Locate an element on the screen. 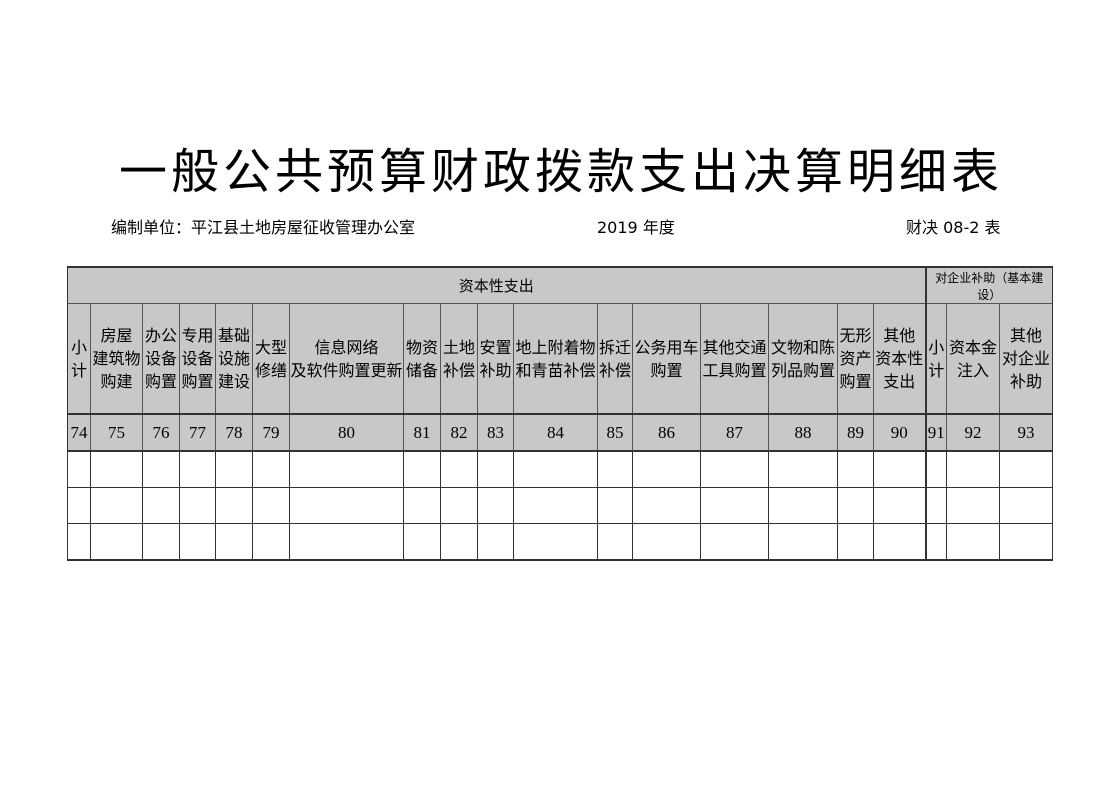 This screenshot has height=790, width=1118. column-code-row: 74 75 76 77 78 79 80 81 82 83 84 85 86 87 88 89 90 91 92 93 is located at coordinates (560, 432).